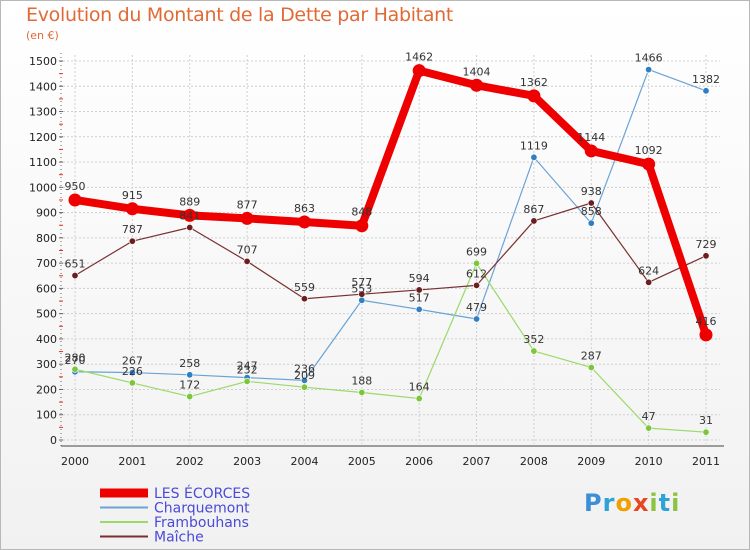  What do you see at coordinates (419, 387) in the screenshot?
I see `data-label: 164` at bounding box center [419, 387].